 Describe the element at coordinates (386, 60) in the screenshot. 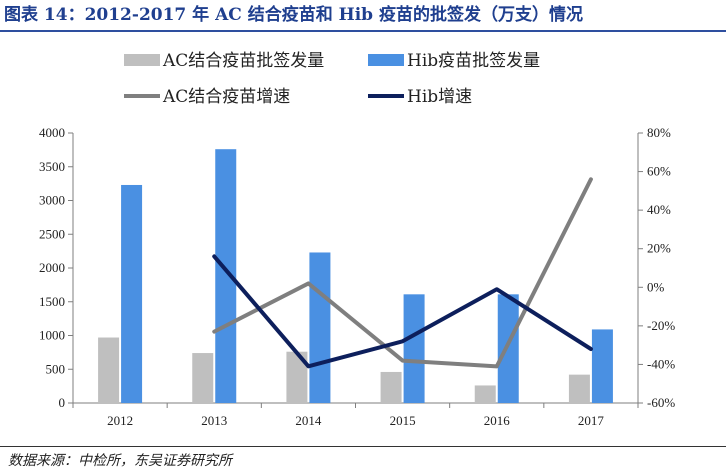

I see `legend-swatch-hib-bar` at that location.